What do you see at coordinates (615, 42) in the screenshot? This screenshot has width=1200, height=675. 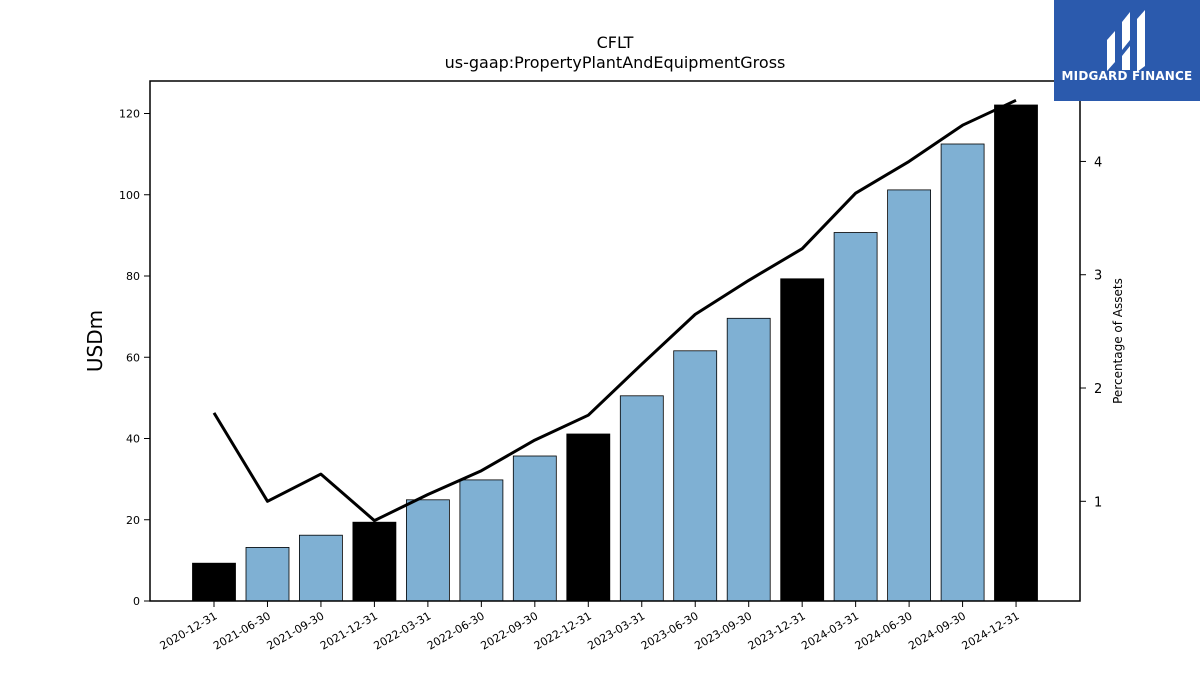 I see `chart-title: CFLT` at bounding box center [615, 42].